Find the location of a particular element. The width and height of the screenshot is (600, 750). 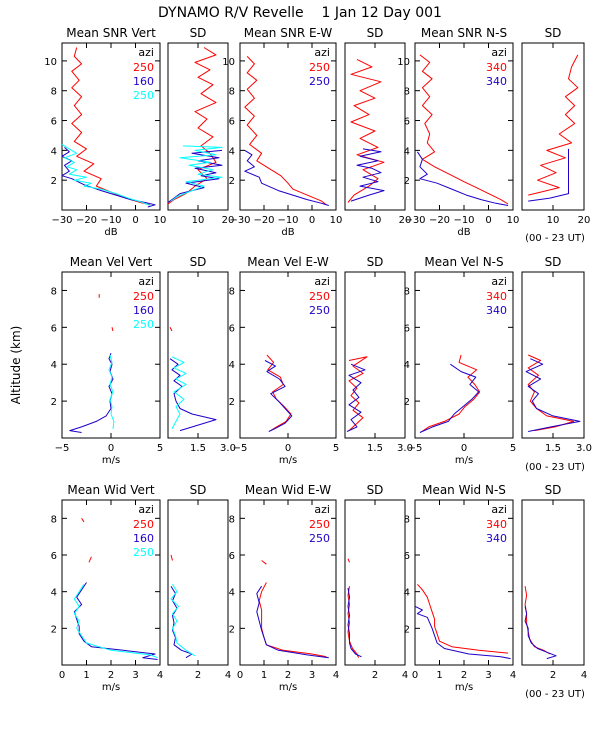

panel-title: Mean Wid Vert is located at coordinates (110, 490).